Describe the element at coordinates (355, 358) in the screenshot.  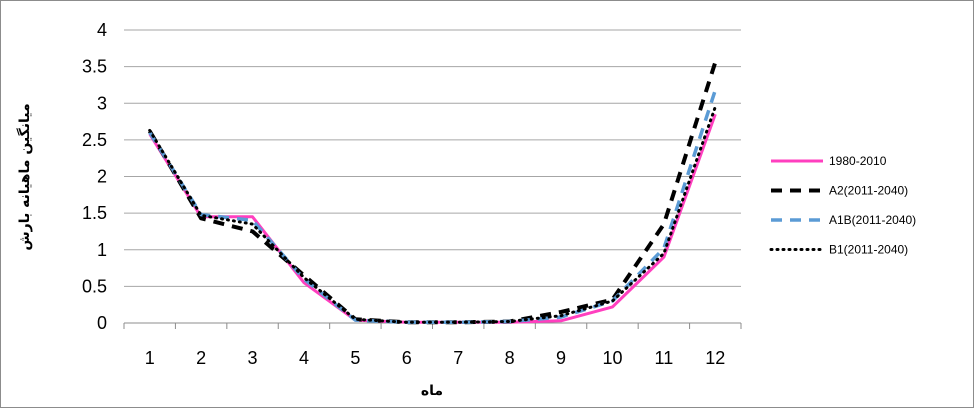
I see `x-tick-label: 5` at that location.